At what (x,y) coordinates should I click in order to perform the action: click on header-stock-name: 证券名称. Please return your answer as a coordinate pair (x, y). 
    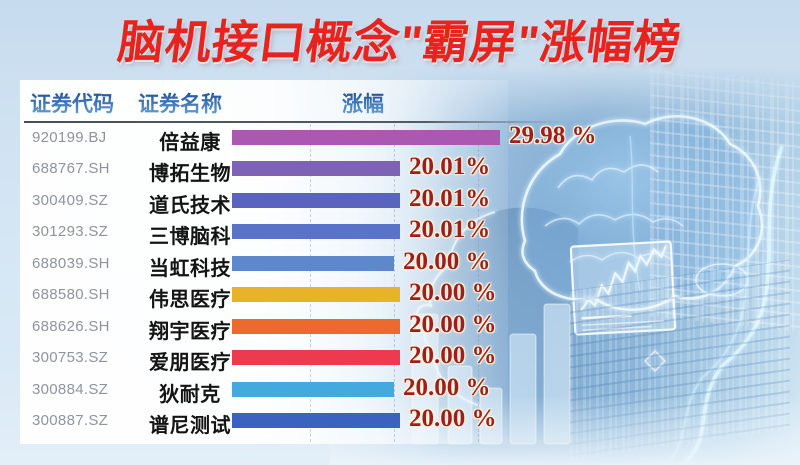
    Looking at the image, I should click on (180, 103).